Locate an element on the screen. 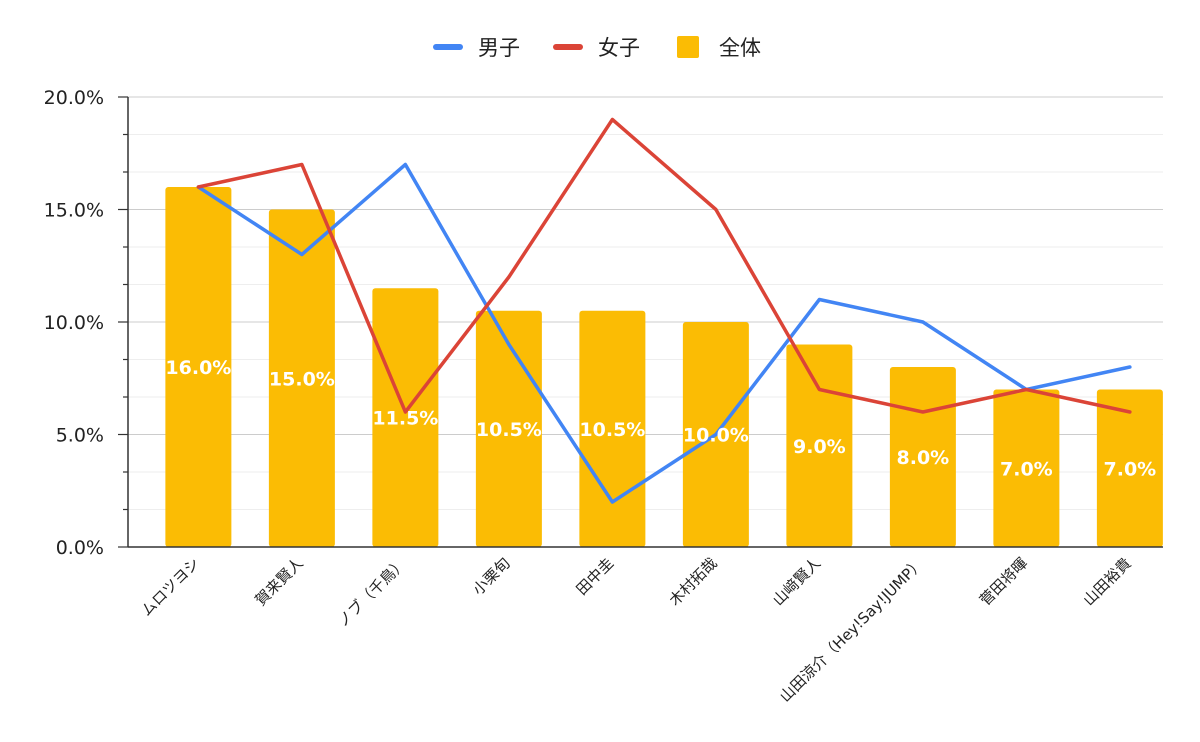 This screenshot has width=1200, height=742. legend-label-1: 男子 is located at coordinates (499, 48).